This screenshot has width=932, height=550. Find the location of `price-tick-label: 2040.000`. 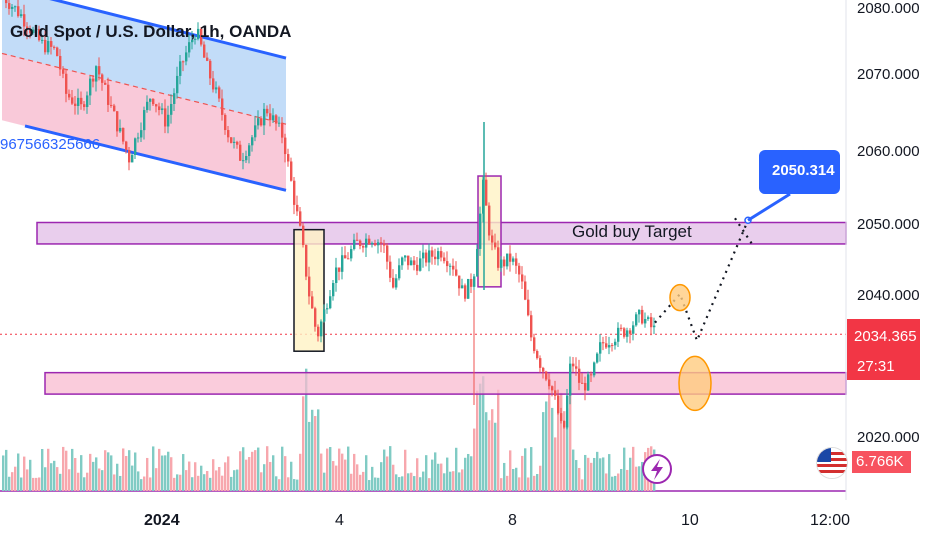

price-tick-label: 2040.000 is located at coordinates (888, 295).